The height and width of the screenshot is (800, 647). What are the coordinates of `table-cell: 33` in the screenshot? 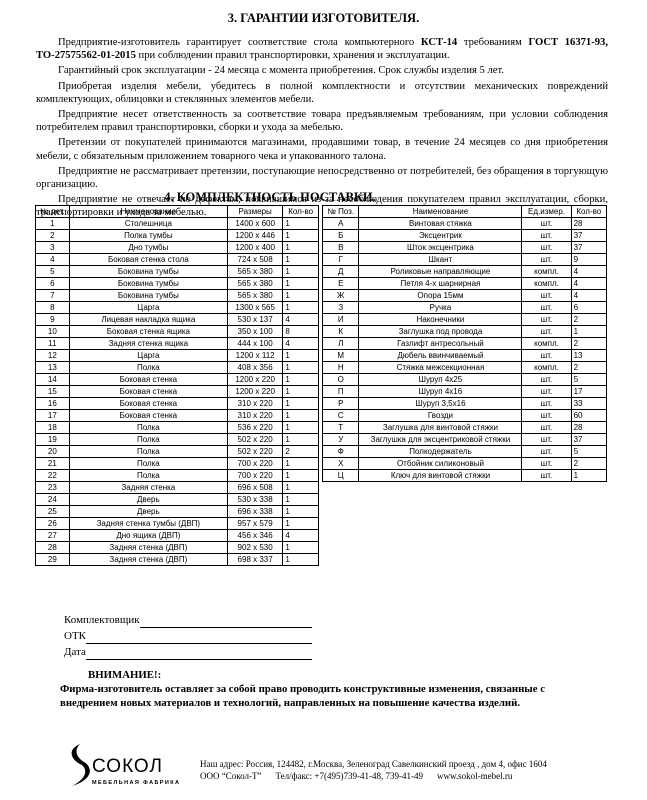 It's located at (589, 403).